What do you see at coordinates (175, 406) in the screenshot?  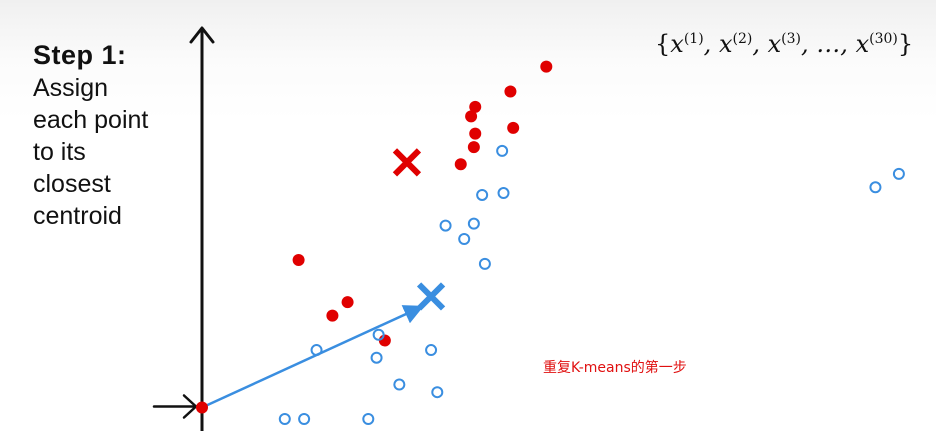 I see `pointer-arrow-icon` at bounding box center [175, 406].